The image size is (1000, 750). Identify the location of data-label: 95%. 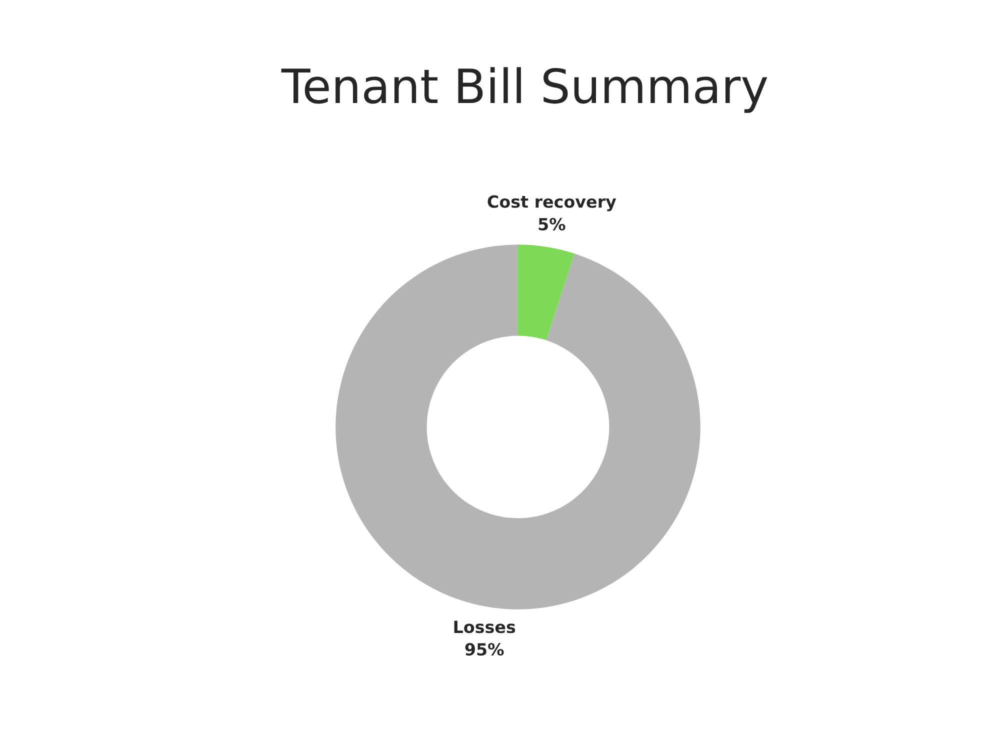
(484, 649).